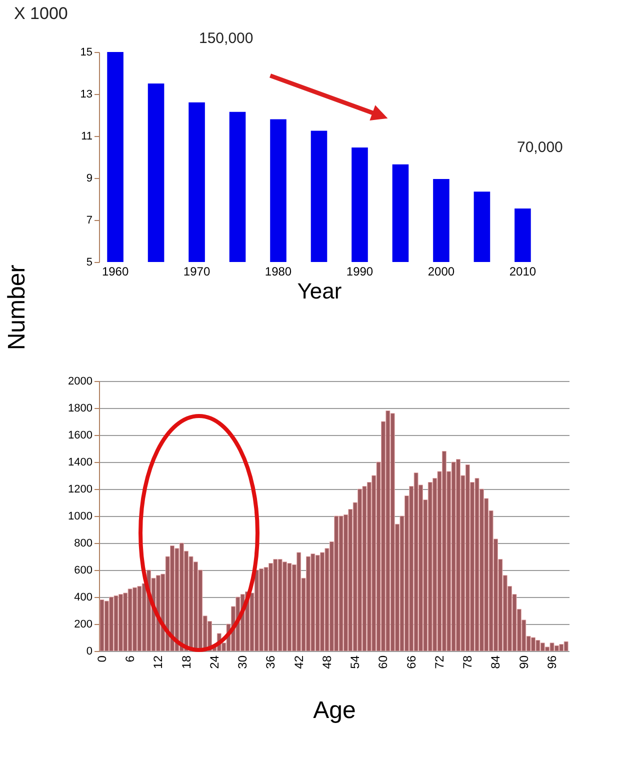  I want to click on y-tick-label: 1000, so click(80, 516).